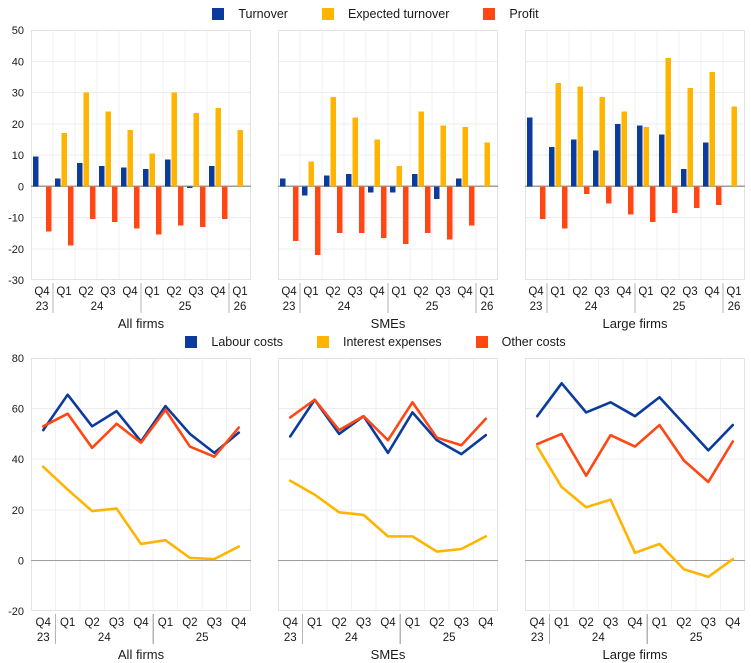 The image size is (751, 663). Describe the element at coordinates (21, 561) in the screenshot. I see `svg-text: 0` at that location.